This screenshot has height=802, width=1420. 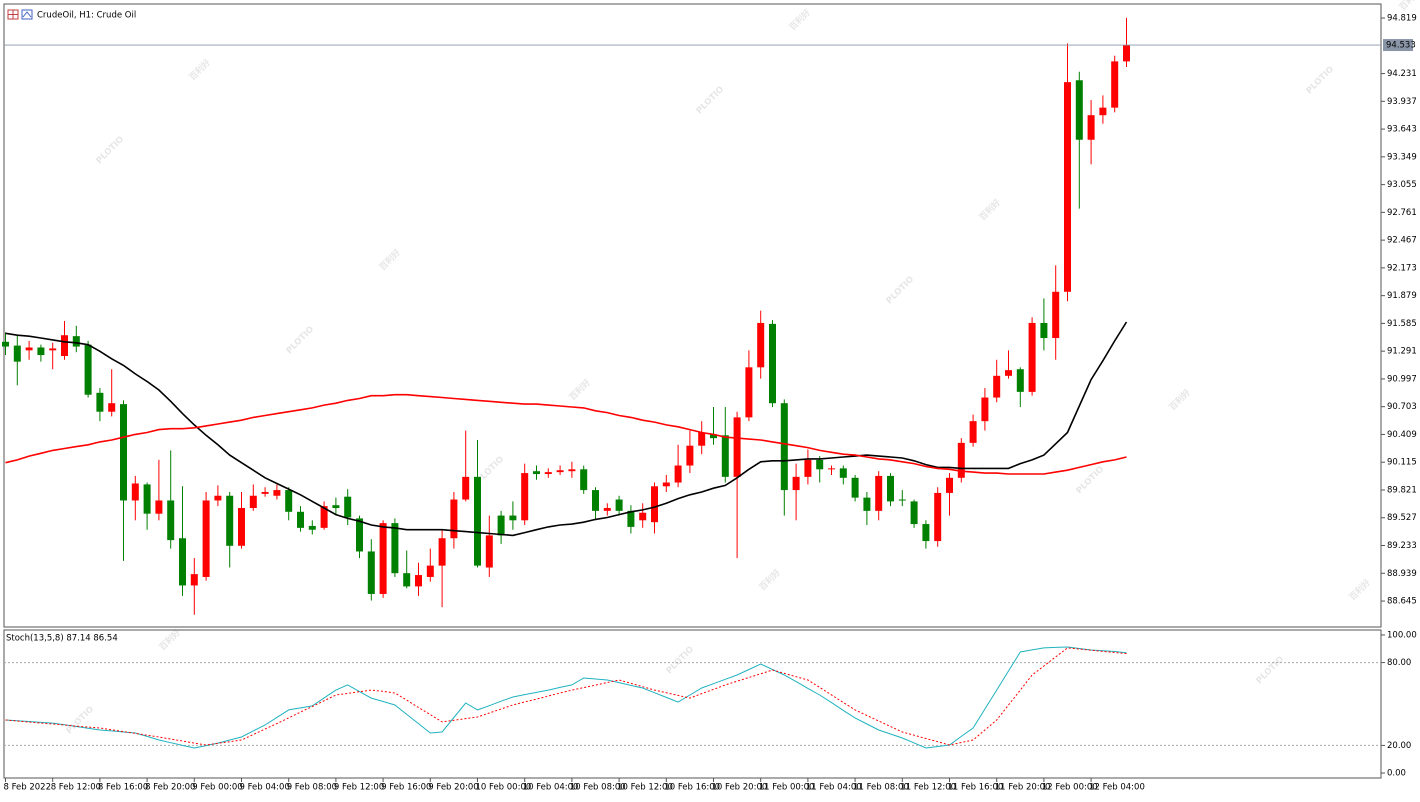 What do you see at coordinates (834, 788) in the screenshot?
I see `x-tick-label: 11 Feb 04:00` at bounding box center [834, 788].